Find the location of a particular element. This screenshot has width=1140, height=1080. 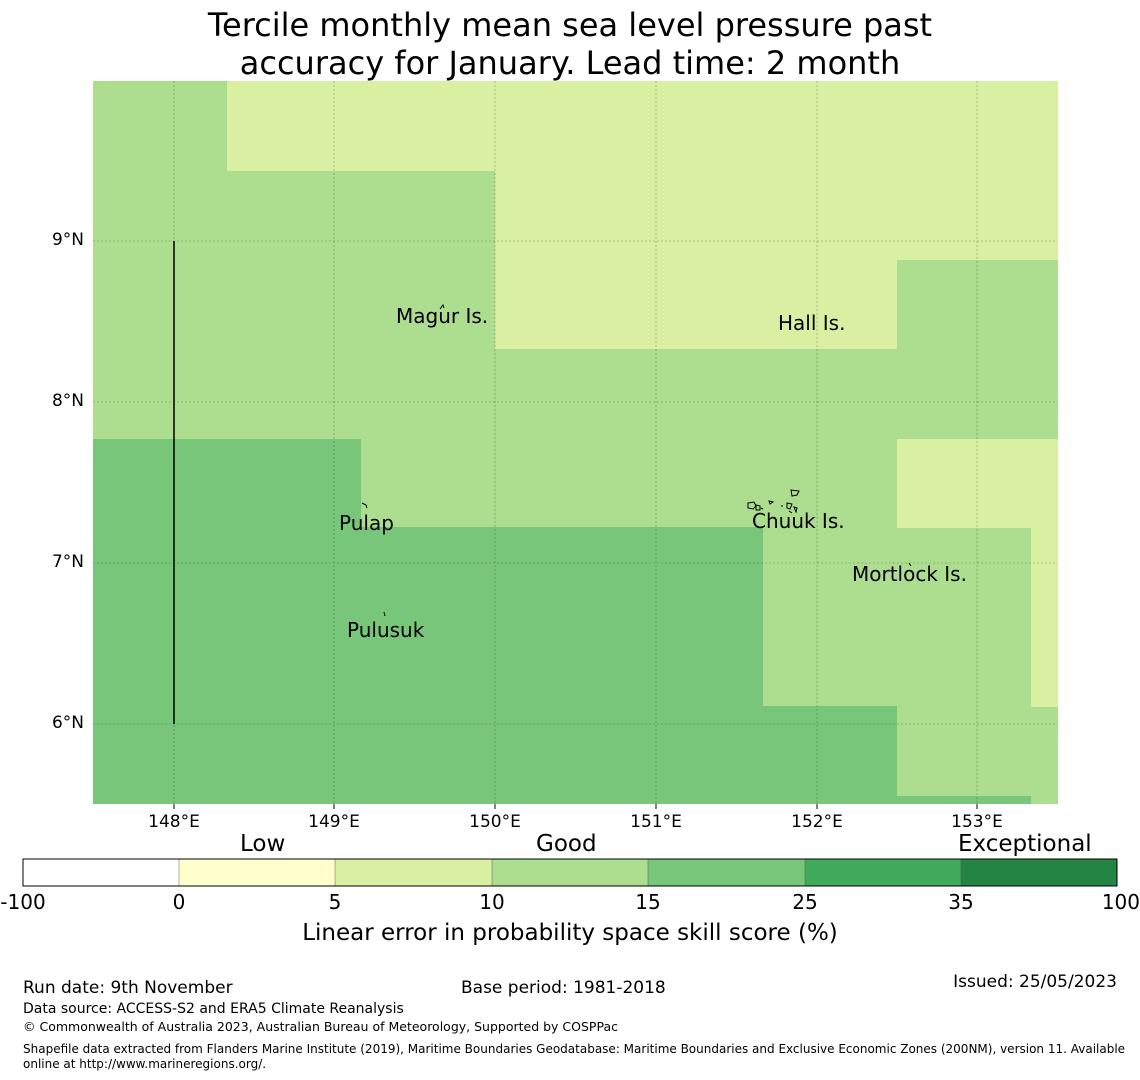

lon-ticks is located at coordinates (575, 806).